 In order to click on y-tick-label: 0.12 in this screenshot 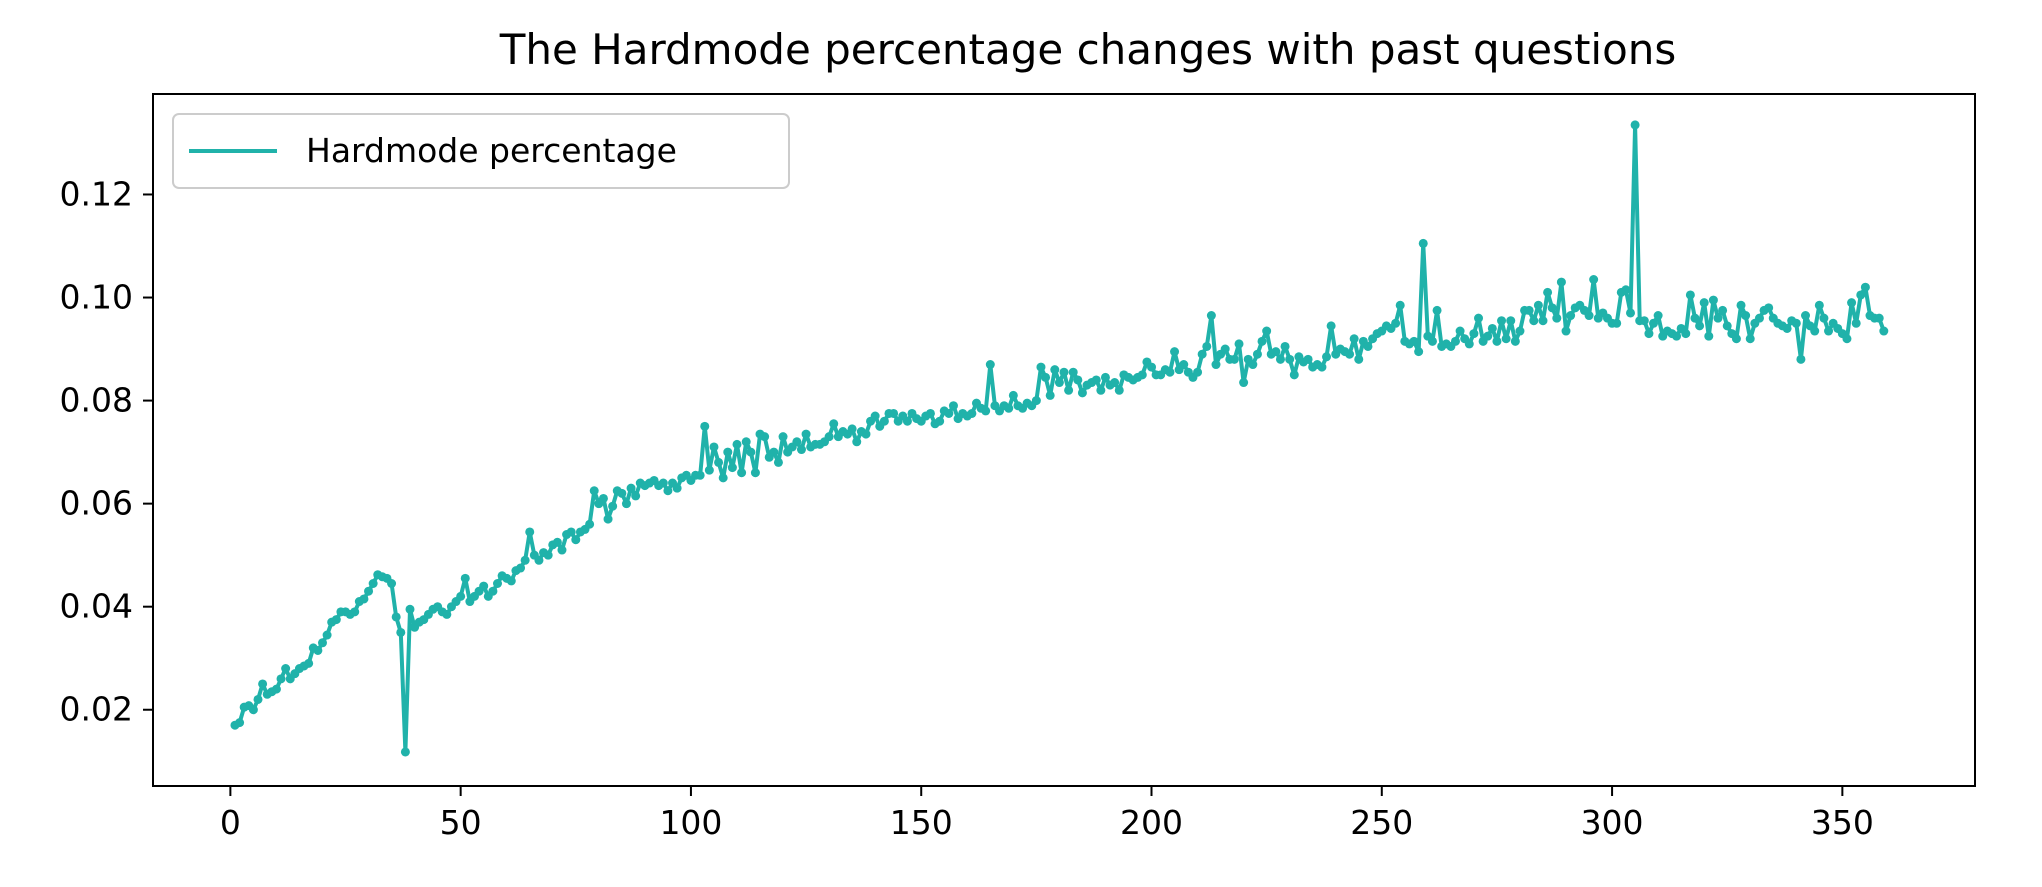, I will do `click(96, 193)`.